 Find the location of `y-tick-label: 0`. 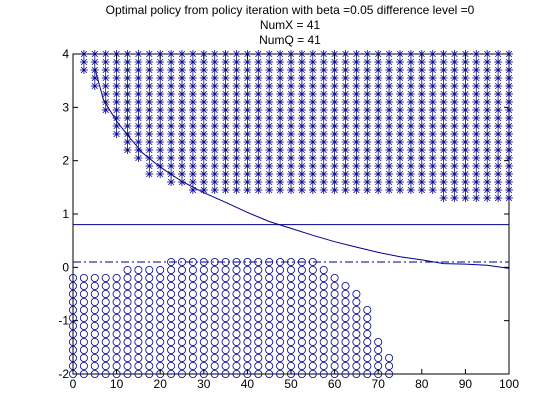

y-tick-label: 0 is located at coordinates (65, 267).